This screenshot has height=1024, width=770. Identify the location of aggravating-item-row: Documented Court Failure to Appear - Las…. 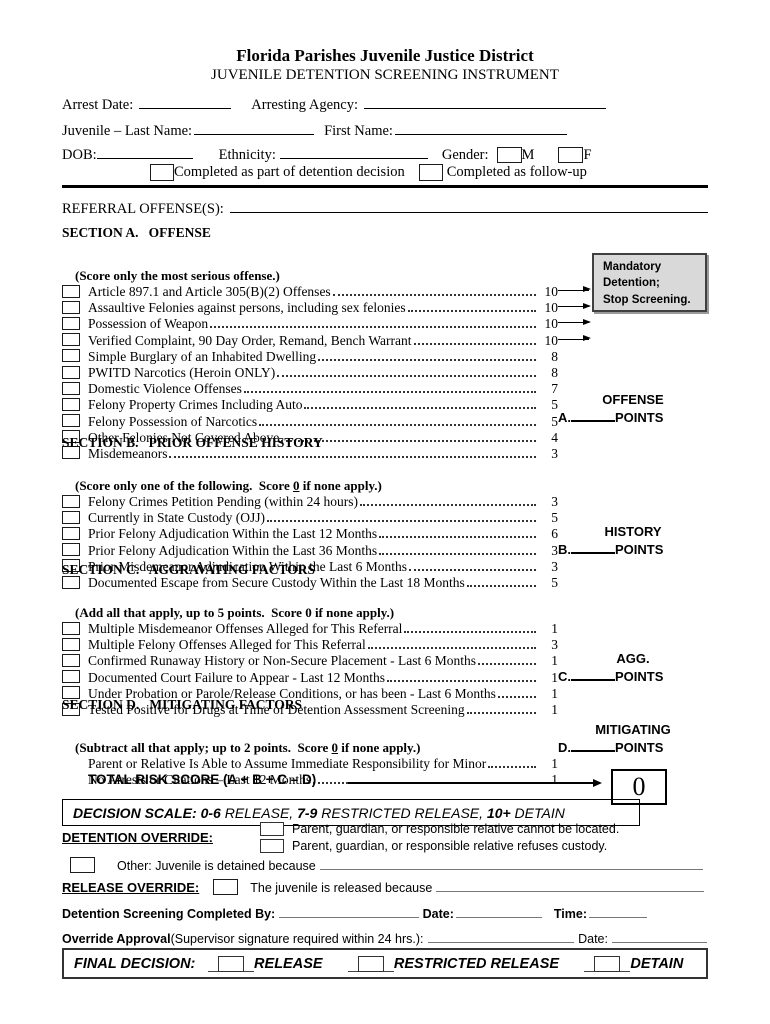
(310, 678).